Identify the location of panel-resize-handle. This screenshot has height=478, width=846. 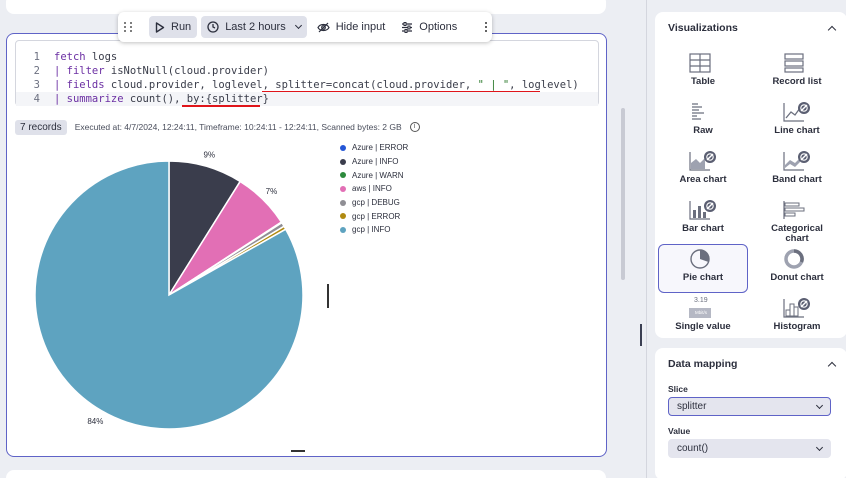
(641, 335).